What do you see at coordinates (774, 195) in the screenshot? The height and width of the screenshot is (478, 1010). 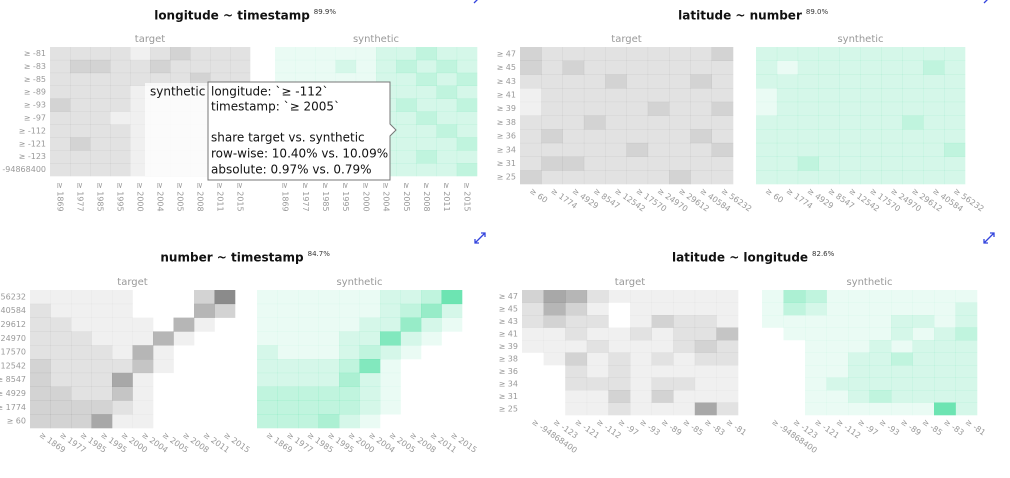 I see `x-tick-label: ≥ 60` at bounding box center [774, 195].